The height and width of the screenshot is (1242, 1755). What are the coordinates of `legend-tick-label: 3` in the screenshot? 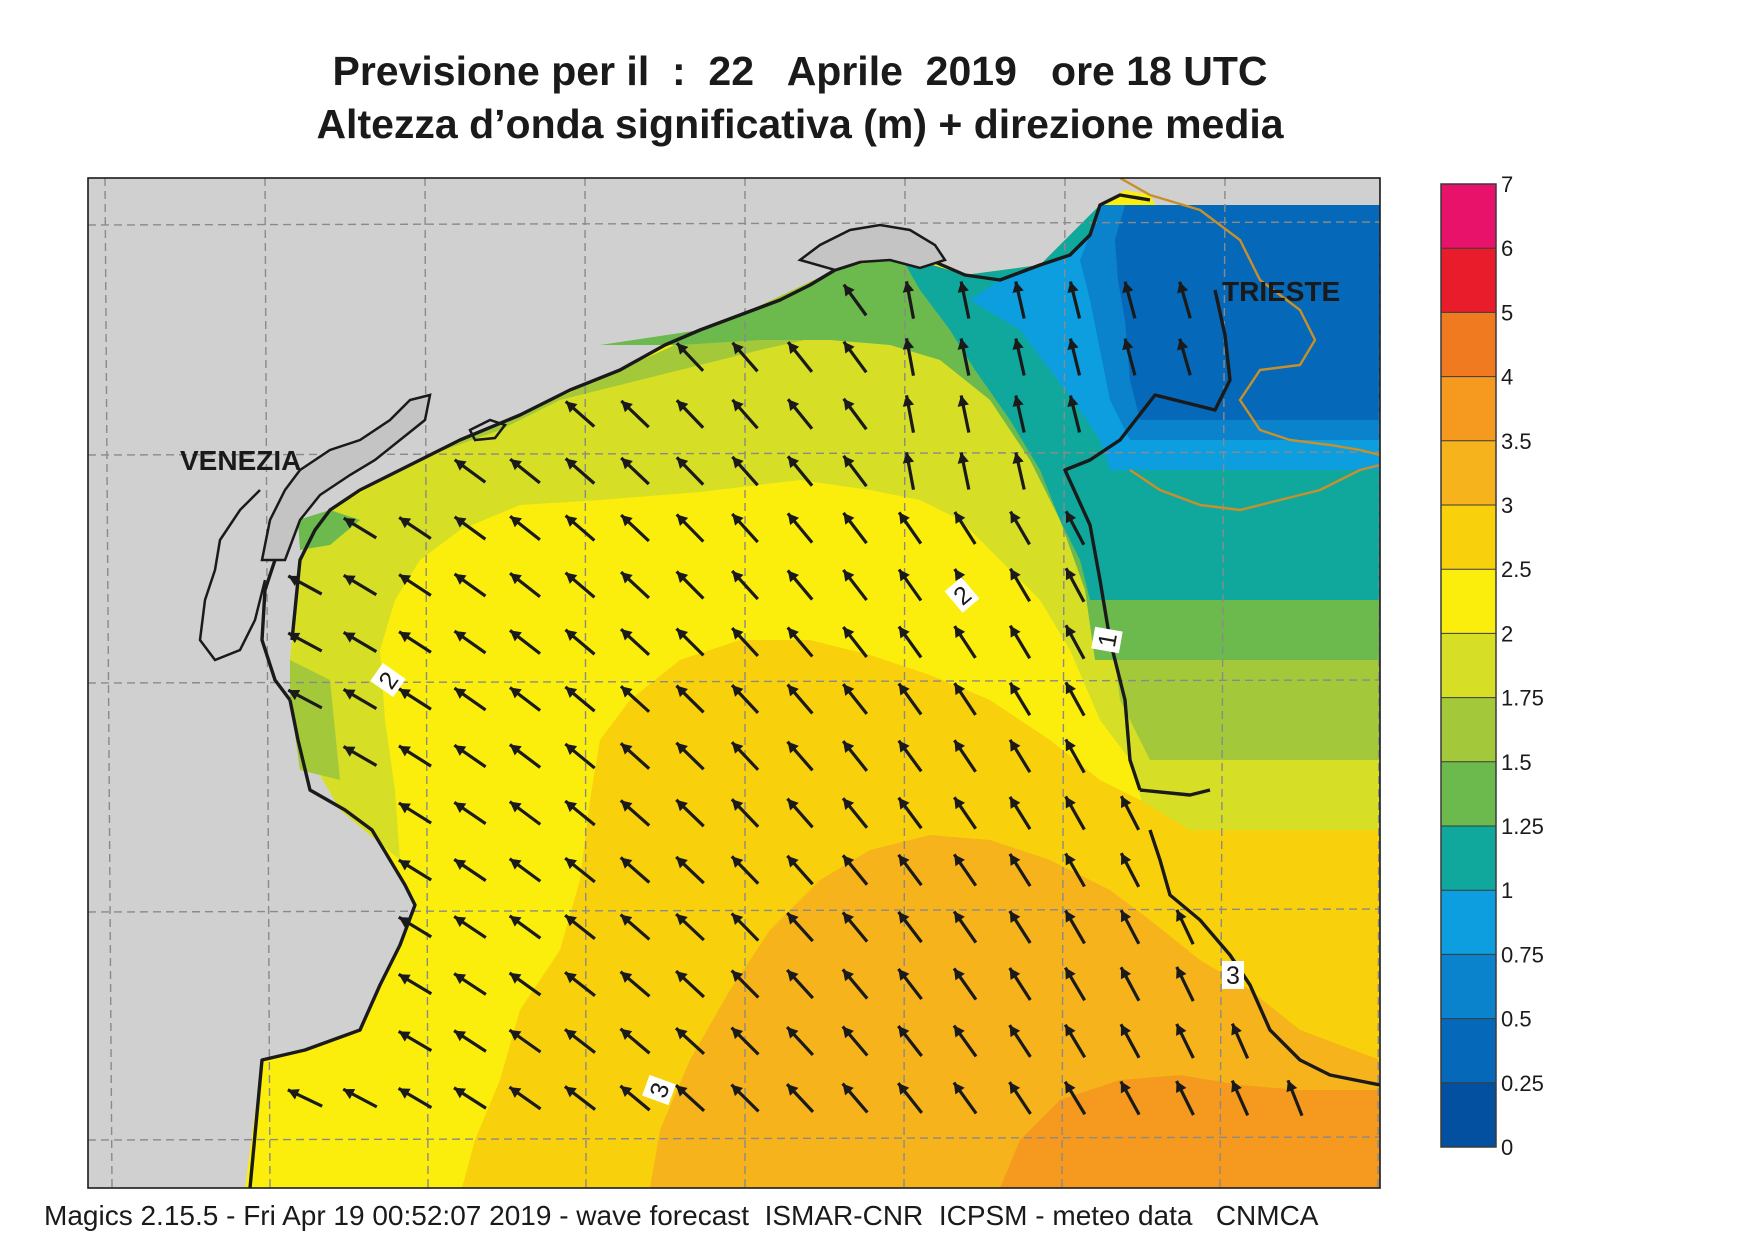 It's located at (1507, 505).